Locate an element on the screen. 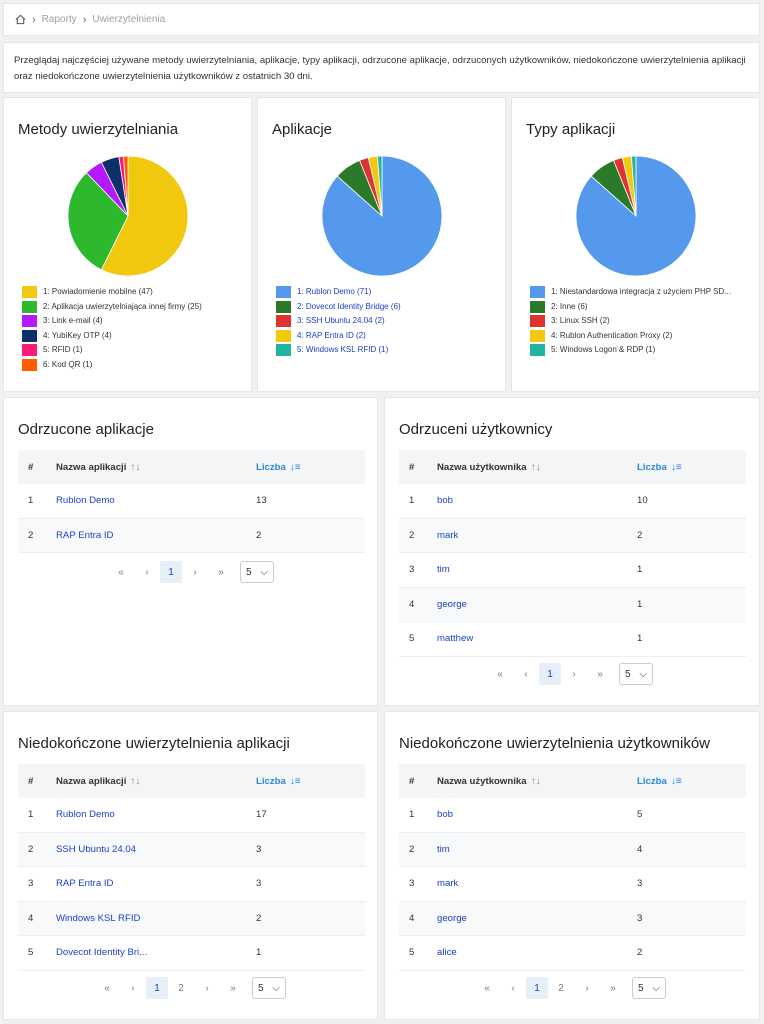 The height and width of the screenshot is (1024, 764). table-cell: 2 is located at coordinates (31, 535).